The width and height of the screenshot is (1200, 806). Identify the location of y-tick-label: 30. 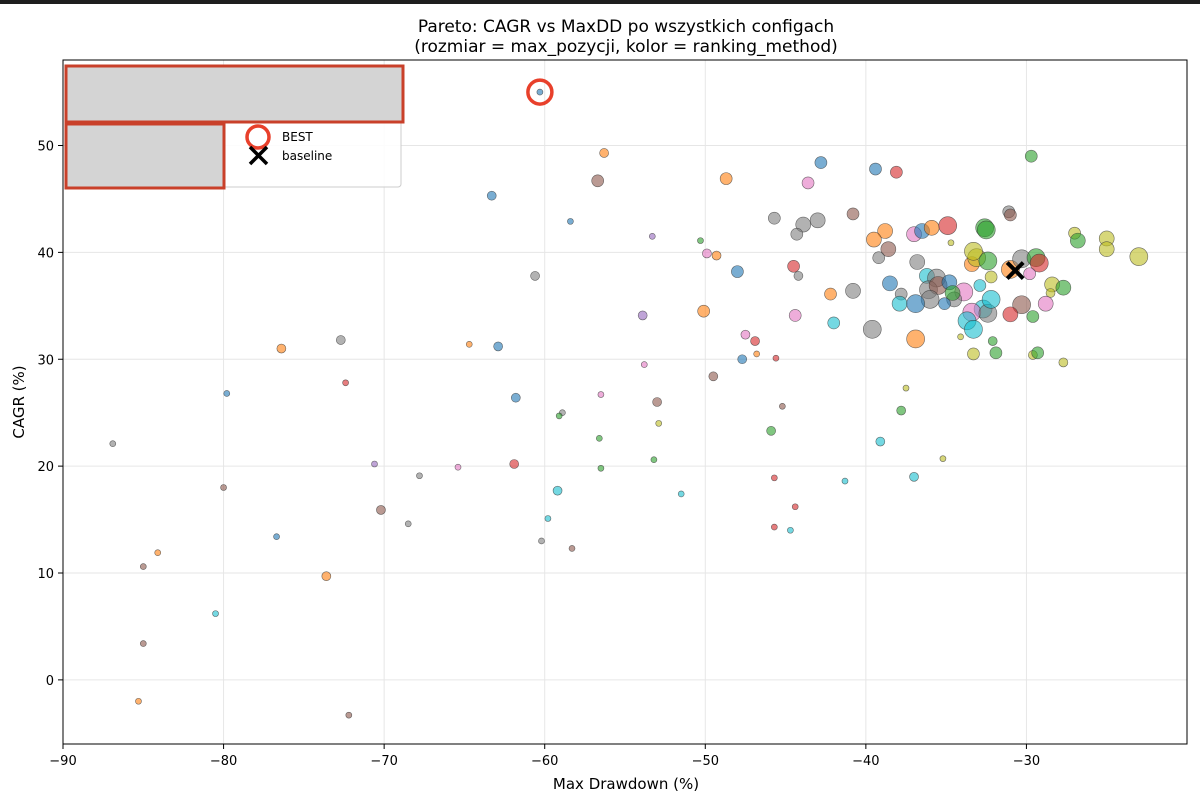
(45, 360).